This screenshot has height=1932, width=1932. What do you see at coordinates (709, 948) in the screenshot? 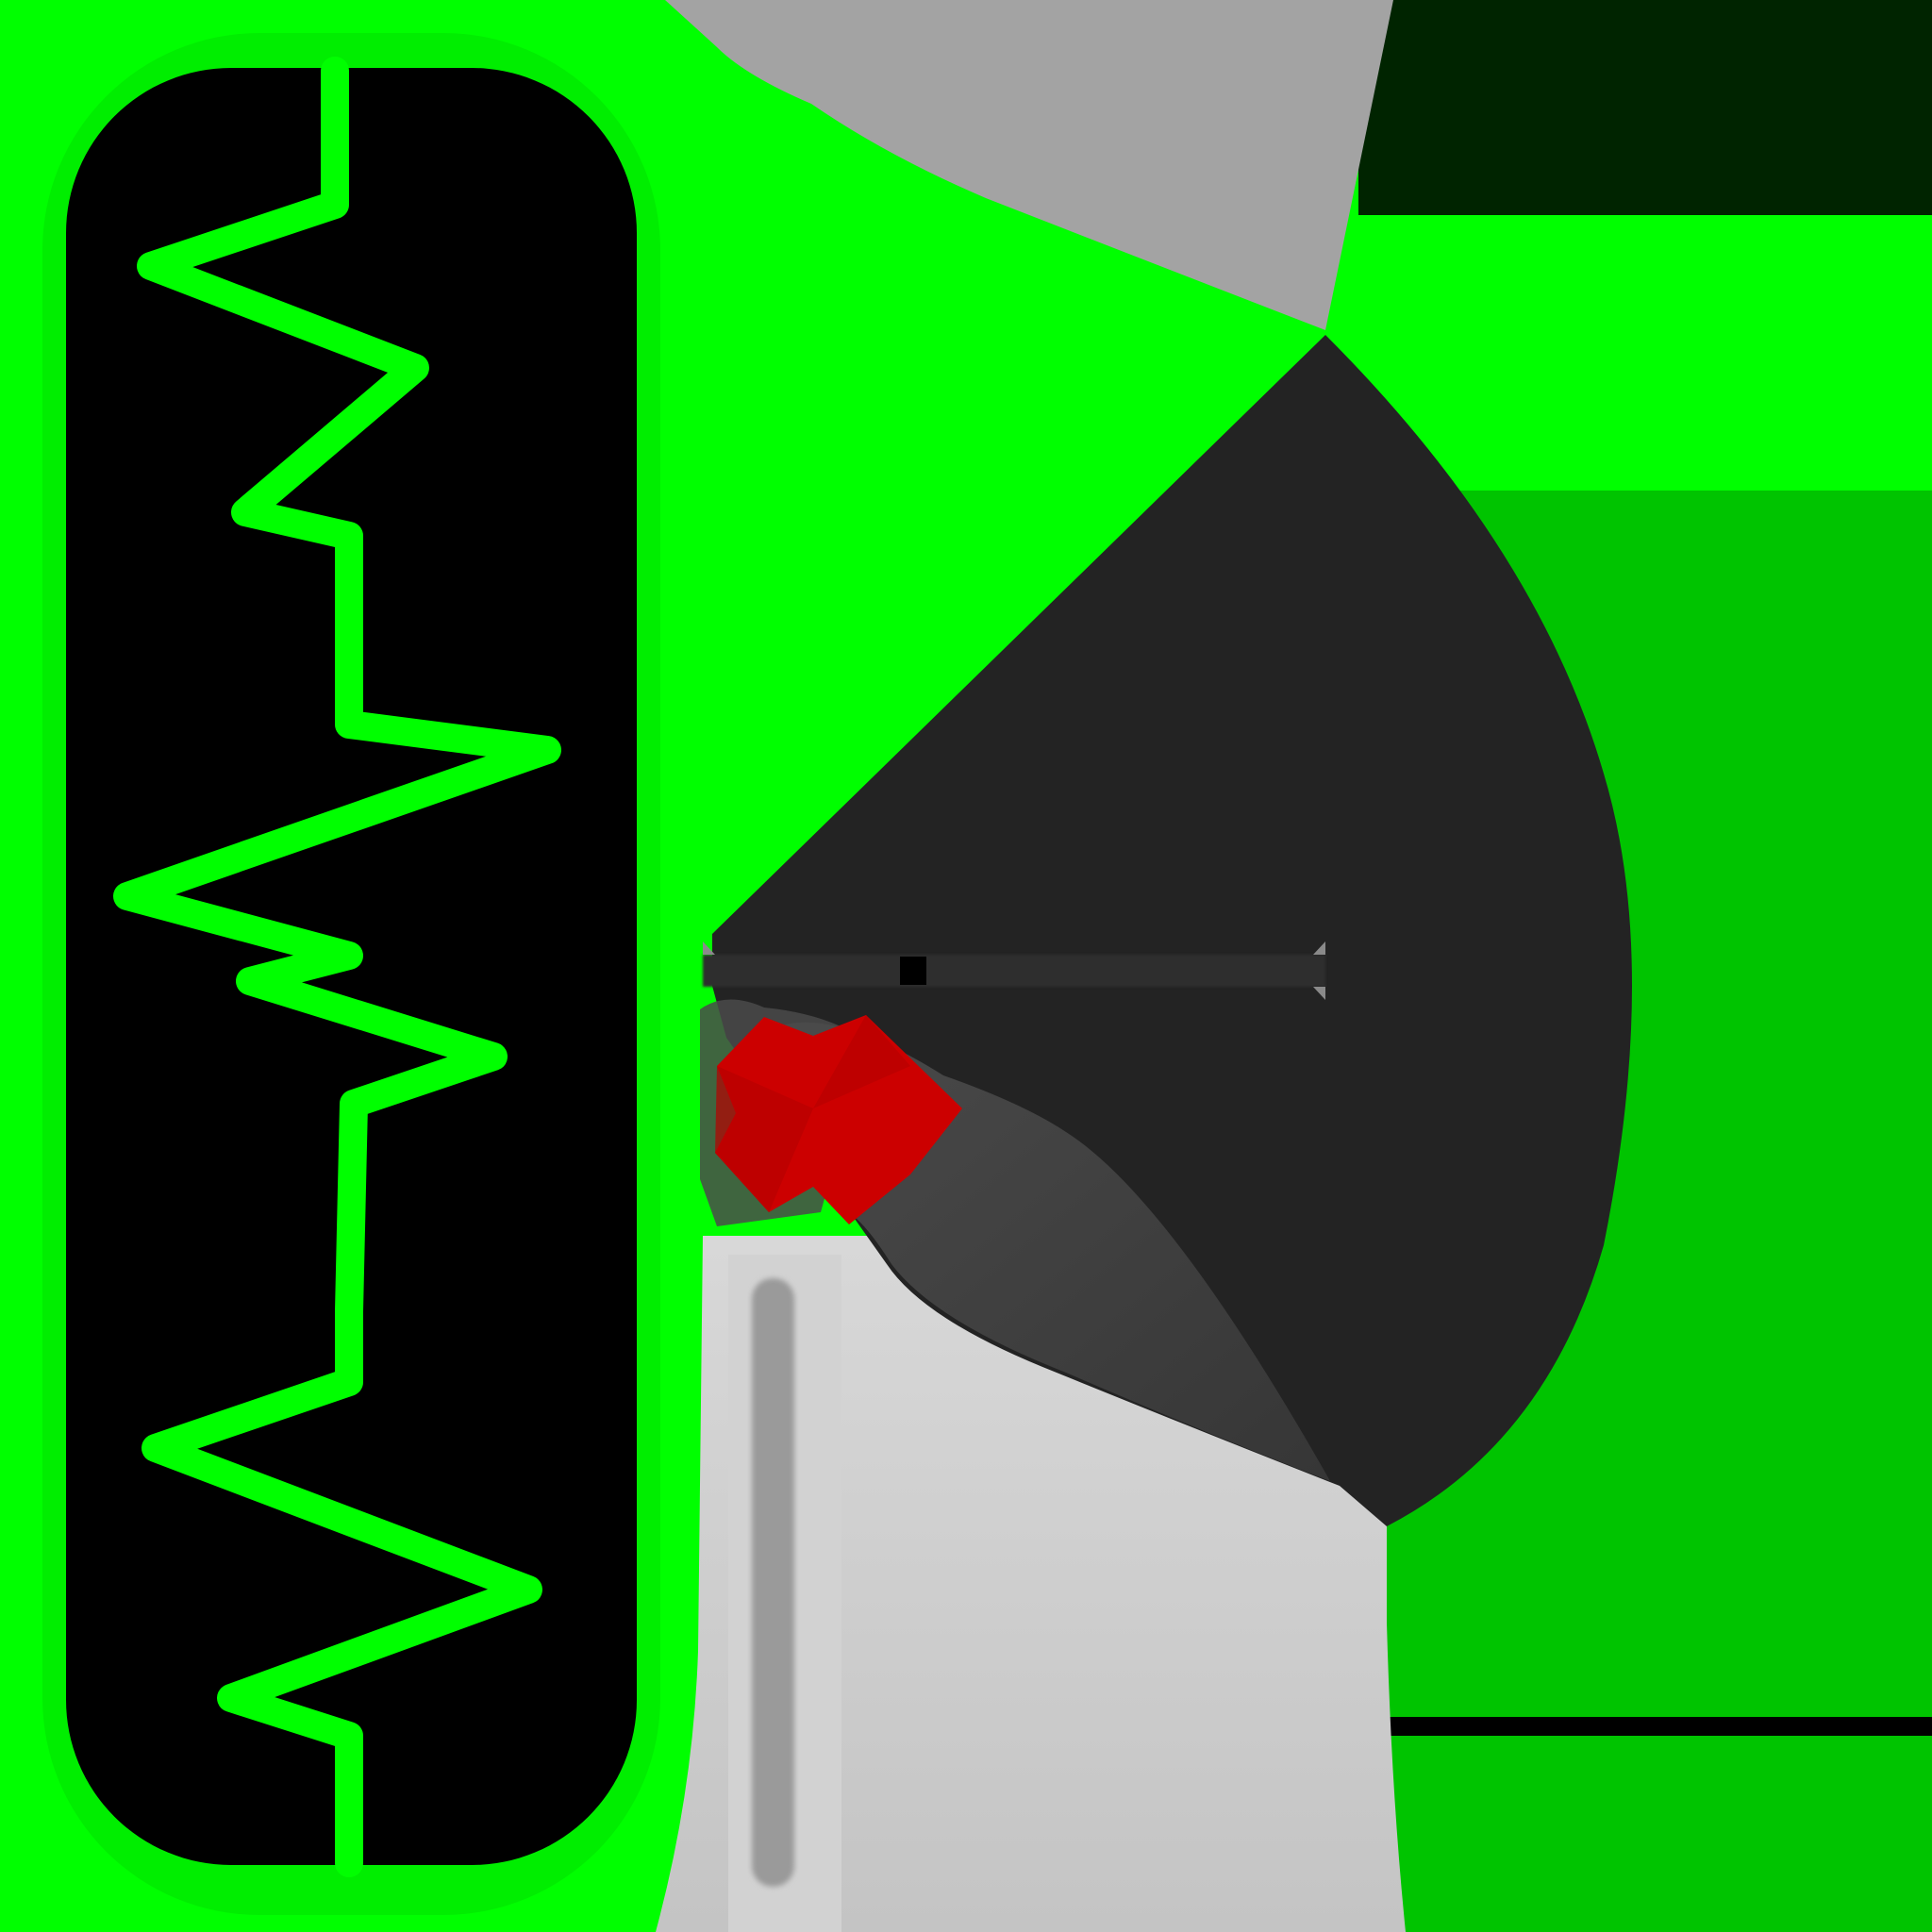
I see `bar-left-tick` at bounding box center [709, 948].